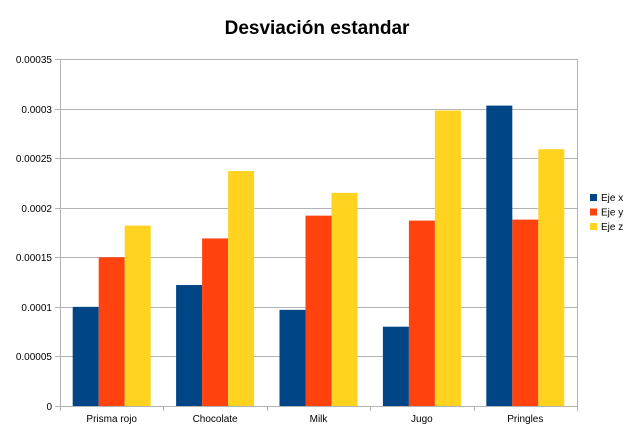 This screenshot has width=635, height=432. What do you see at coordinates (422, 419) in the screenshot?
I see `x-tick-label: Jugo` at bounding box center [422, 419].